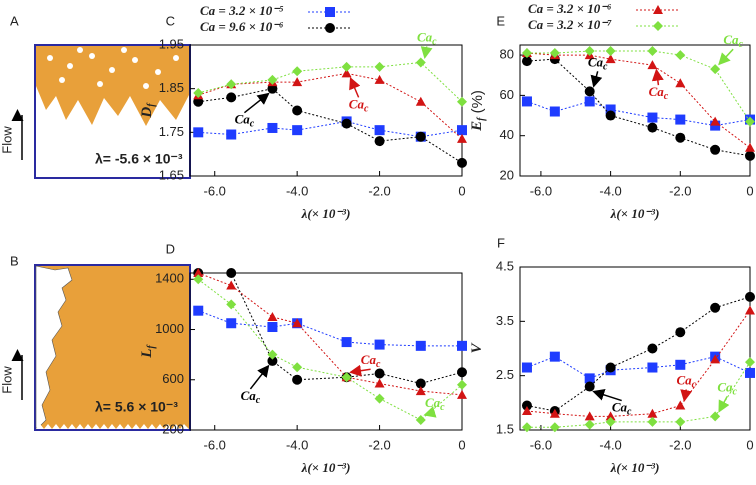  What do you see at coordinates (297, 444) in the screenshot?
I see `x-tick-label: -4.0` at bounding box center [297, 444].